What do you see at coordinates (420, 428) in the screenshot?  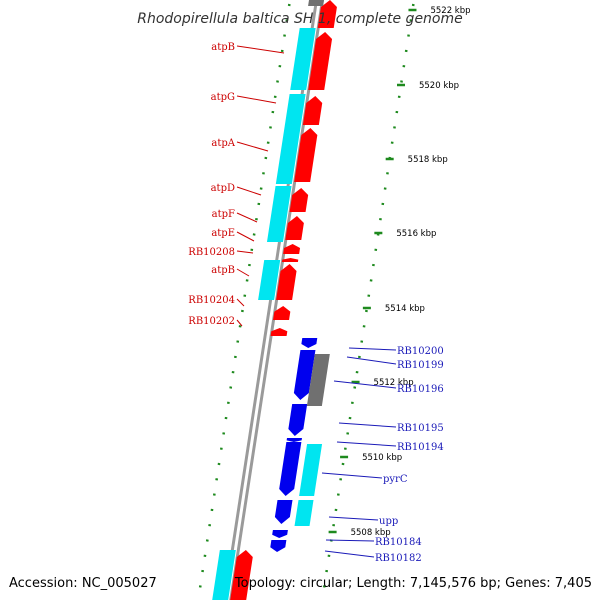 I see `gene-label-right: RB10195` at bounding box center [420, 428].